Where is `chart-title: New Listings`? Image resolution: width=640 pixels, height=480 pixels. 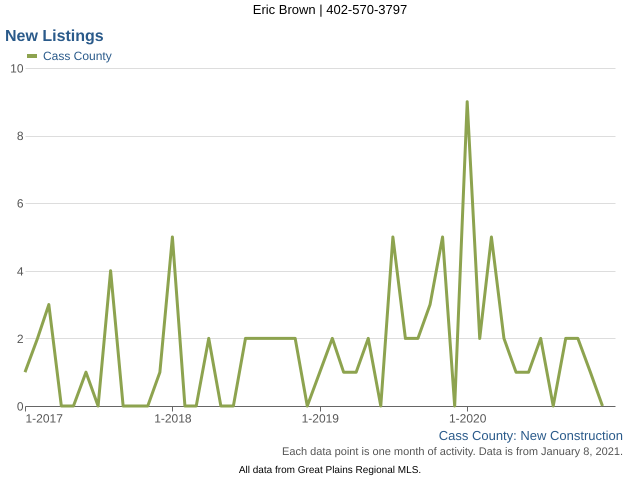
chart-title: New Listings is located at coordinates (54, 36).